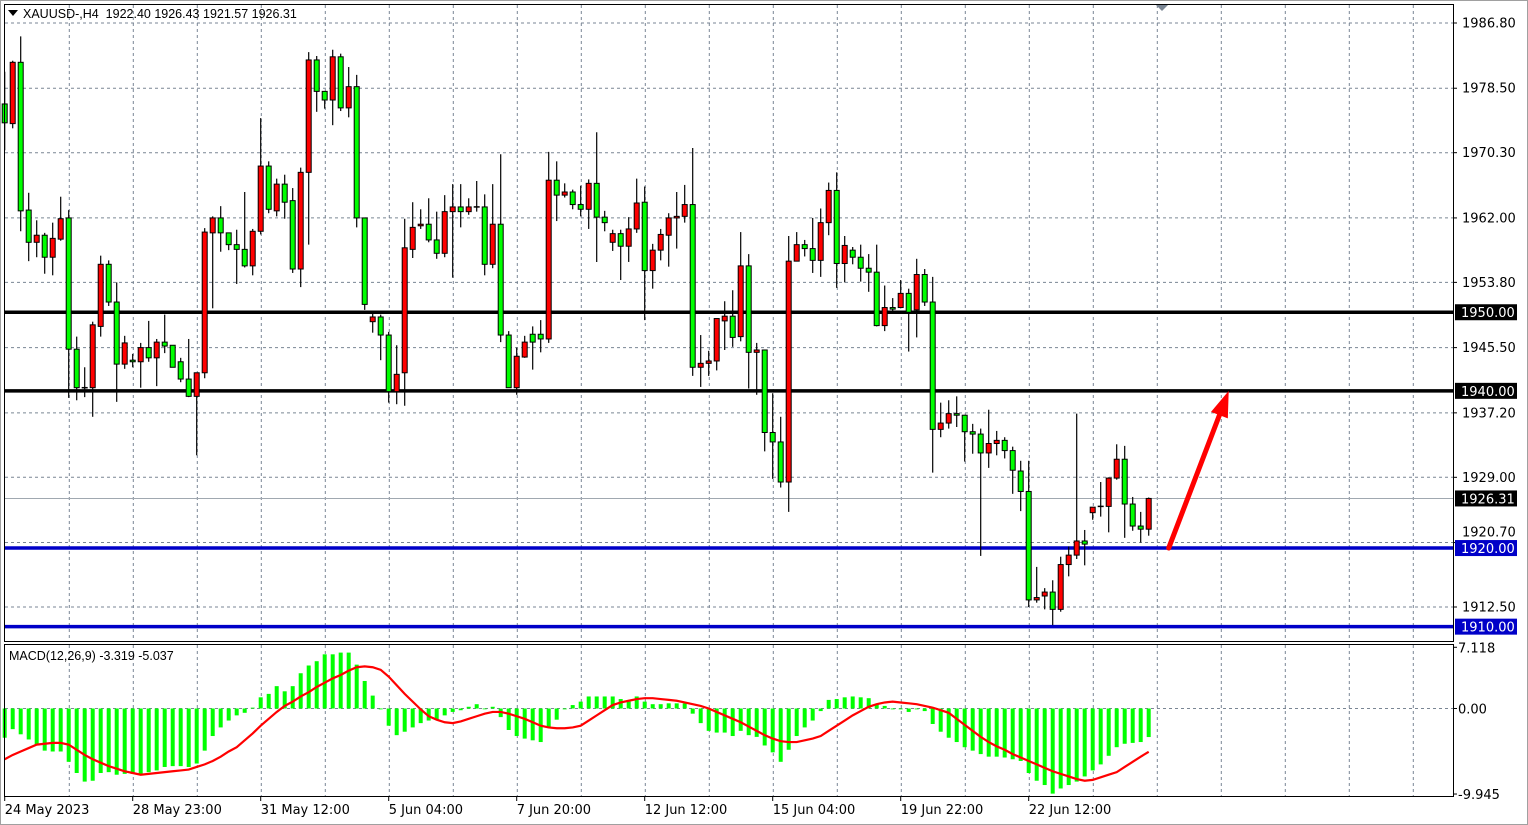  Describe the element at coordinates (1162, 8) in the screenshot. I see `chart-shift-marker-icon` at that location.